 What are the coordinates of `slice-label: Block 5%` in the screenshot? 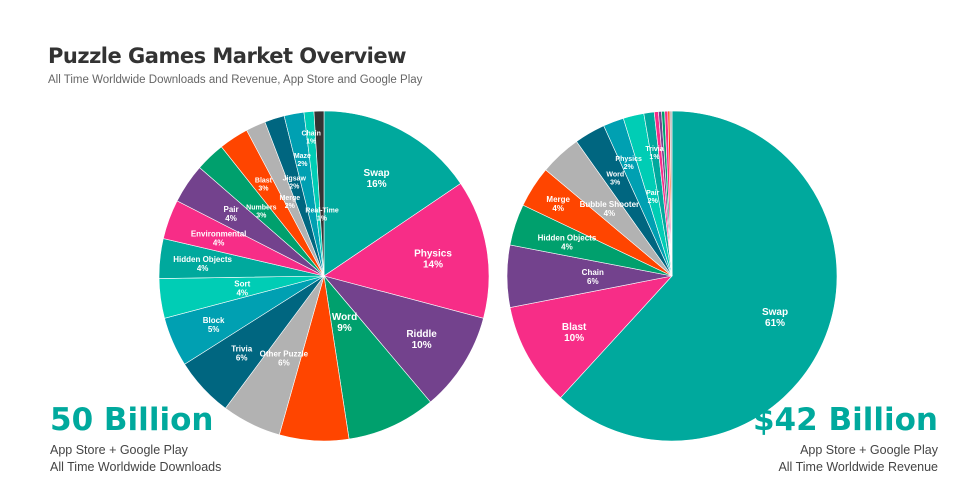 It's located at (214, 325).